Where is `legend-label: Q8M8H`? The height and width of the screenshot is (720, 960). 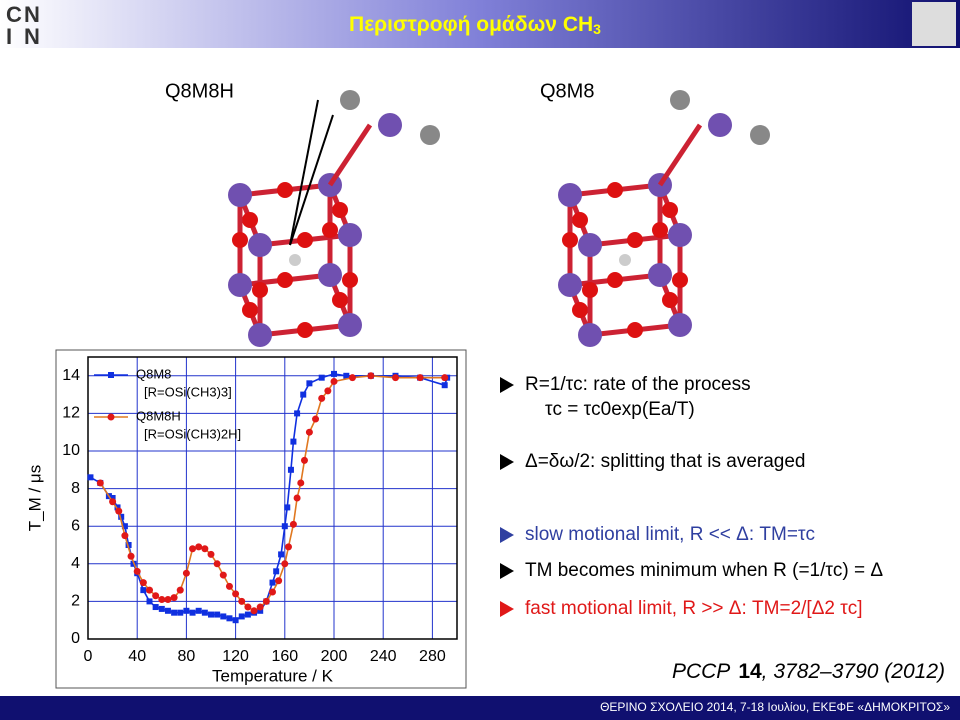
legend-label: Q8M8H is located at coordinates (158, 415).